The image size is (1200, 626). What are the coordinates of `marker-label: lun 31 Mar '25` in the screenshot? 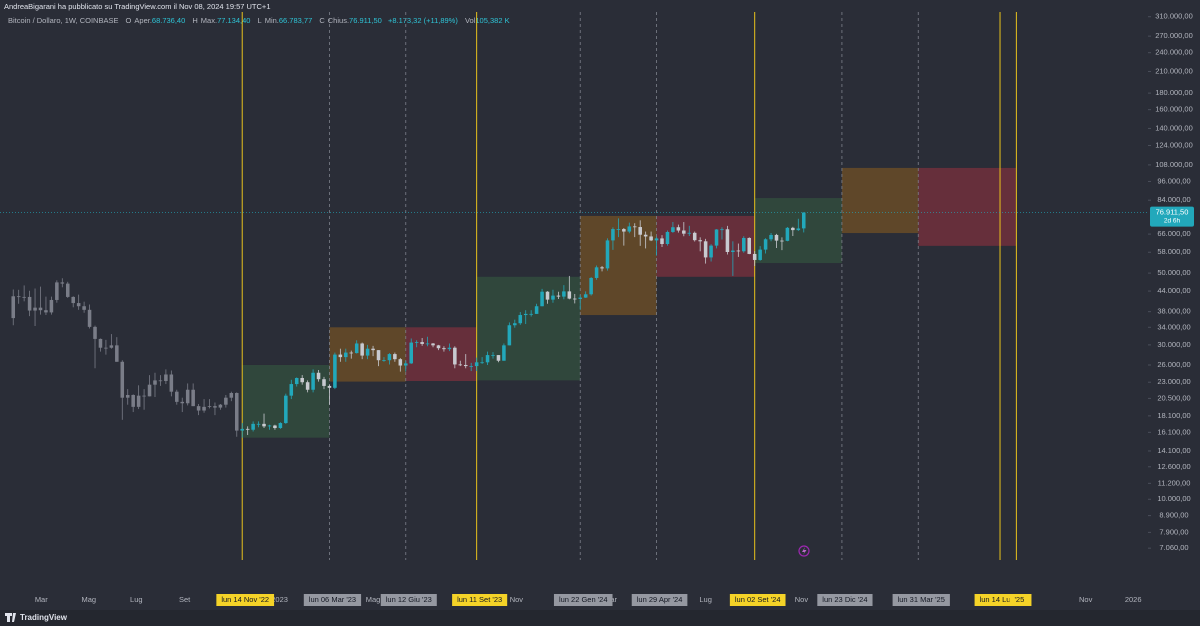 It's located at (921, 599).